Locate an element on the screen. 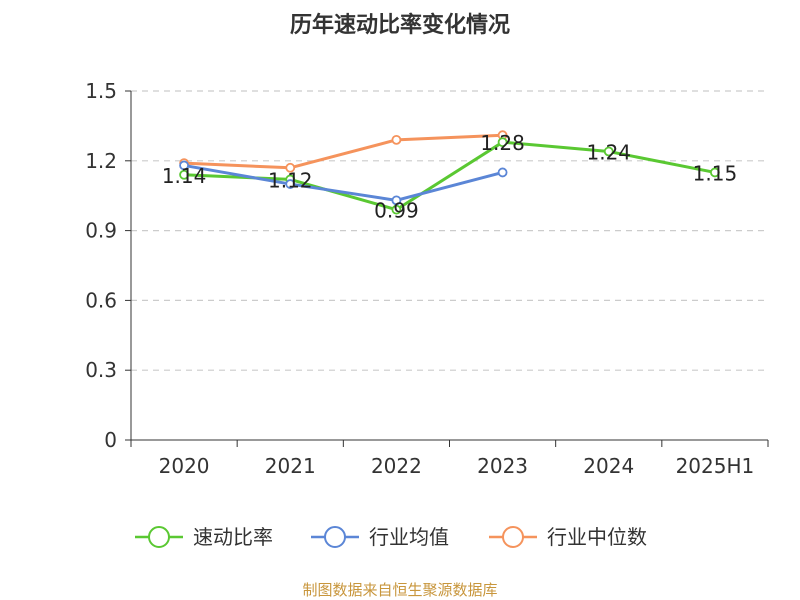 The height and width of the screenshot is (600, 800). legend-item: 行业中位数 is located at coordinates (568, 537).